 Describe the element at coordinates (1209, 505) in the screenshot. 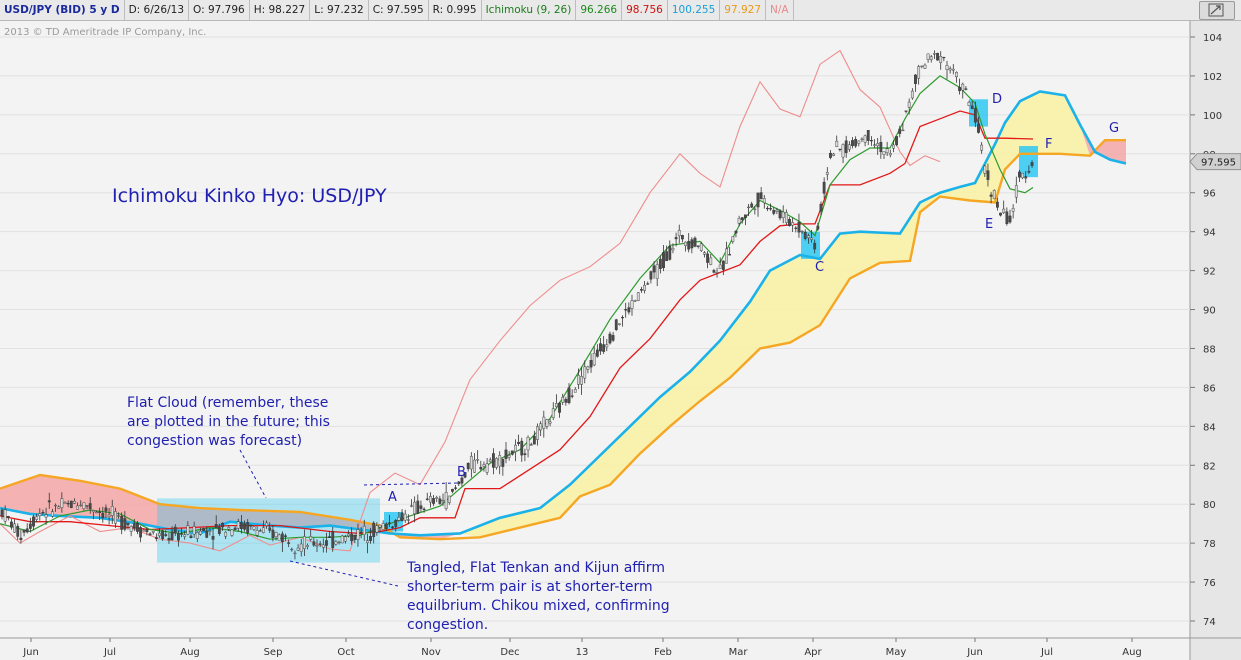

I see `y-tick-label: 80` at that location.